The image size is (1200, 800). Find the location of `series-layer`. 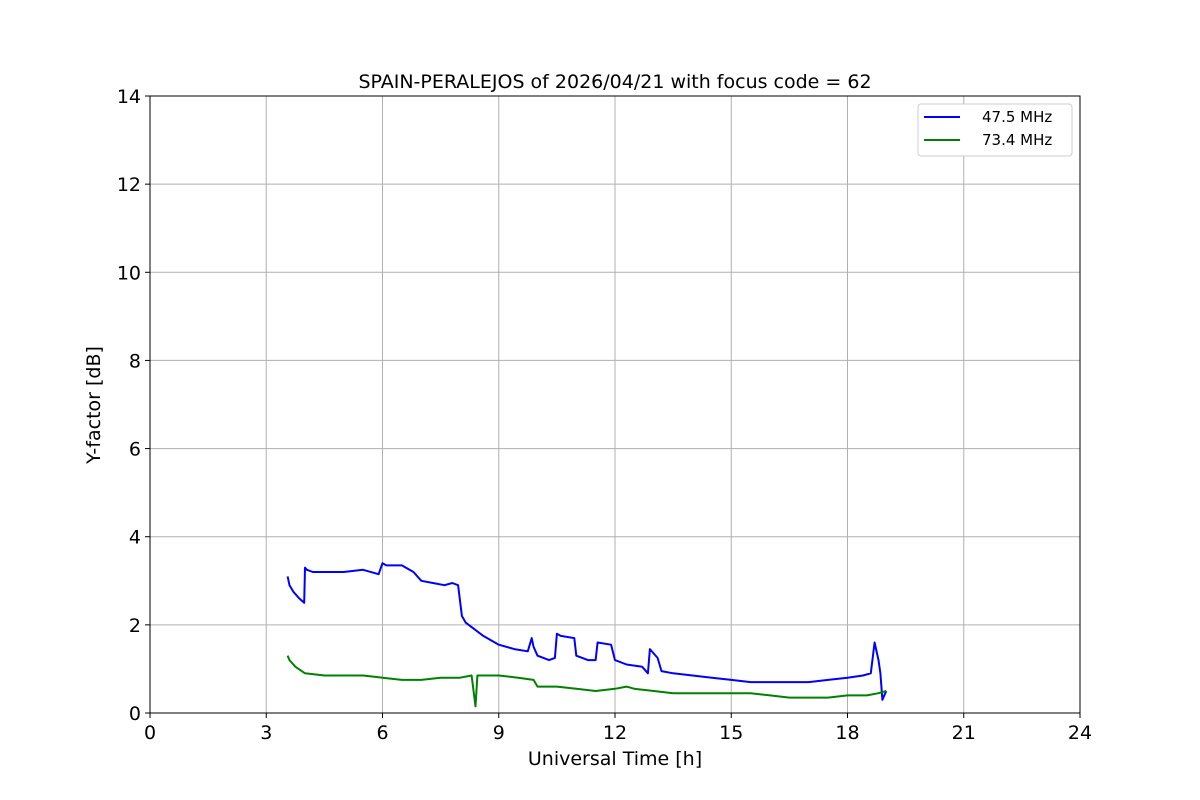

series-layer is located at coordinates (587, 635).